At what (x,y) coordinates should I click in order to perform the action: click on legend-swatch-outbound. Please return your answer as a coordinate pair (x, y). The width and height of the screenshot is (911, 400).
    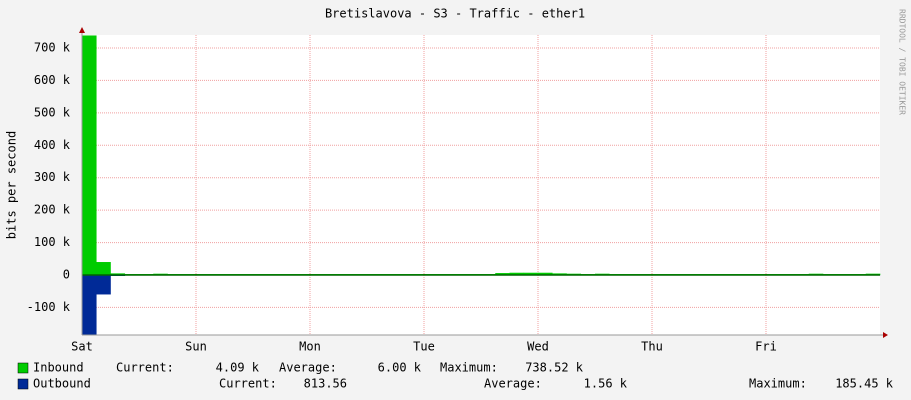
    Looking at the image, I should click on (23, 384).